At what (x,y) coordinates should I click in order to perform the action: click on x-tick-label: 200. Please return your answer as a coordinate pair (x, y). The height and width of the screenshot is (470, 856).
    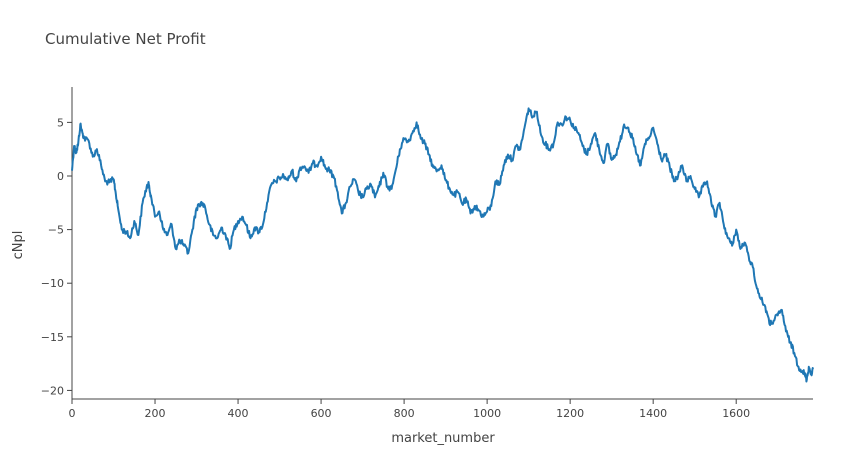
    Looking at the image, I should click on (155, 413).